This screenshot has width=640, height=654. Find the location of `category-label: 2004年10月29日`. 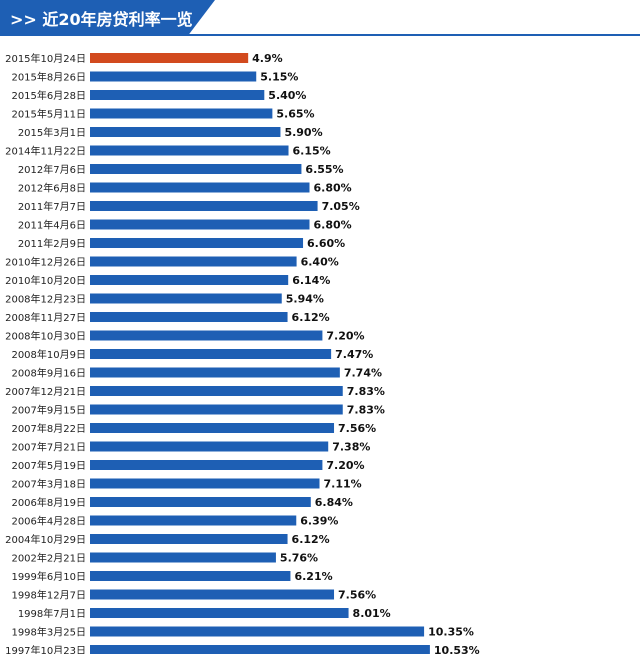

category-label: 2004年10月29日 is located at coordinates (45, 539).